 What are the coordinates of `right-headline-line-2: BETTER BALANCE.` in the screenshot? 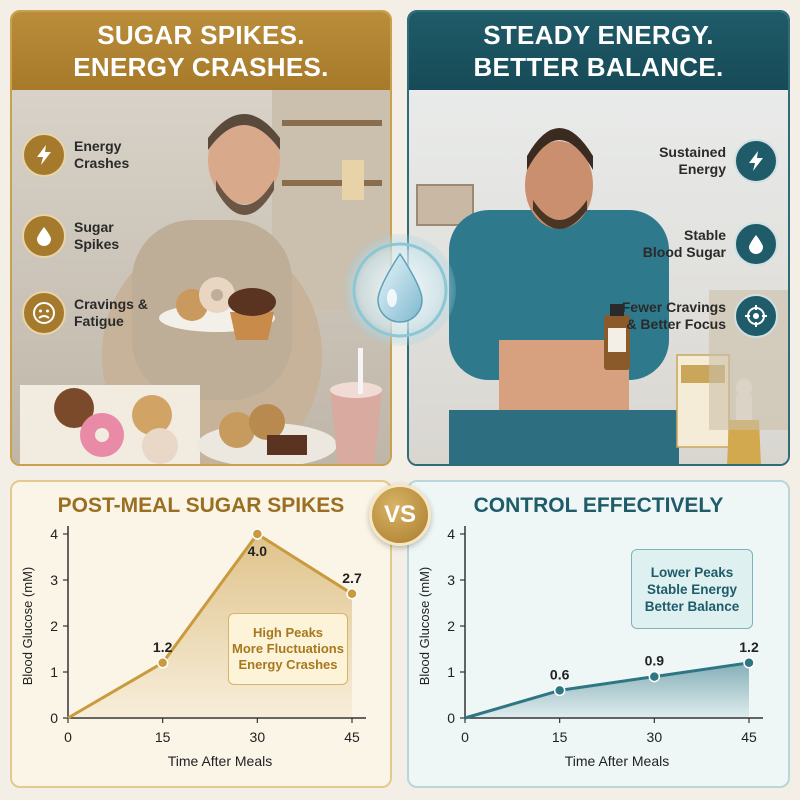 It's located at (598, 67).